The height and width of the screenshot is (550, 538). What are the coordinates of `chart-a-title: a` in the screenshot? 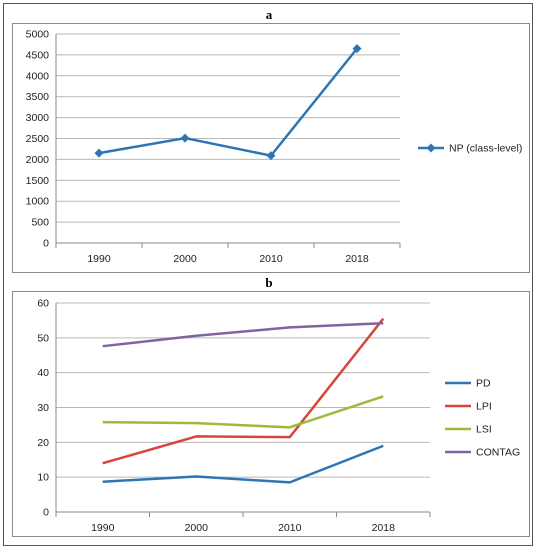 It's located at (269, 14).